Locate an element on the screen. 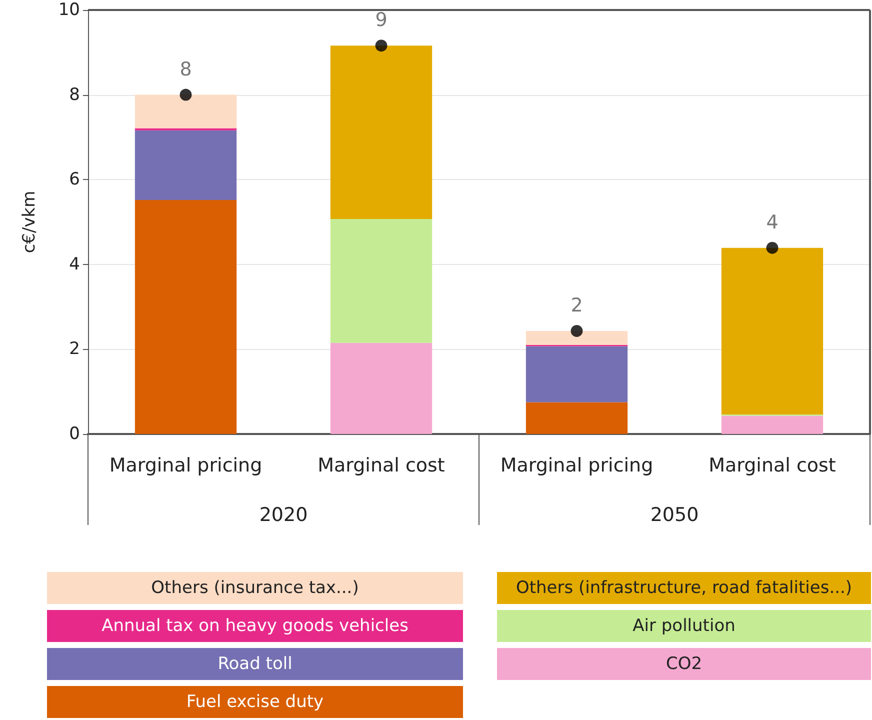 The image size is (872, 720). y-tick-label: 6 is located at coordinates (74, 180).